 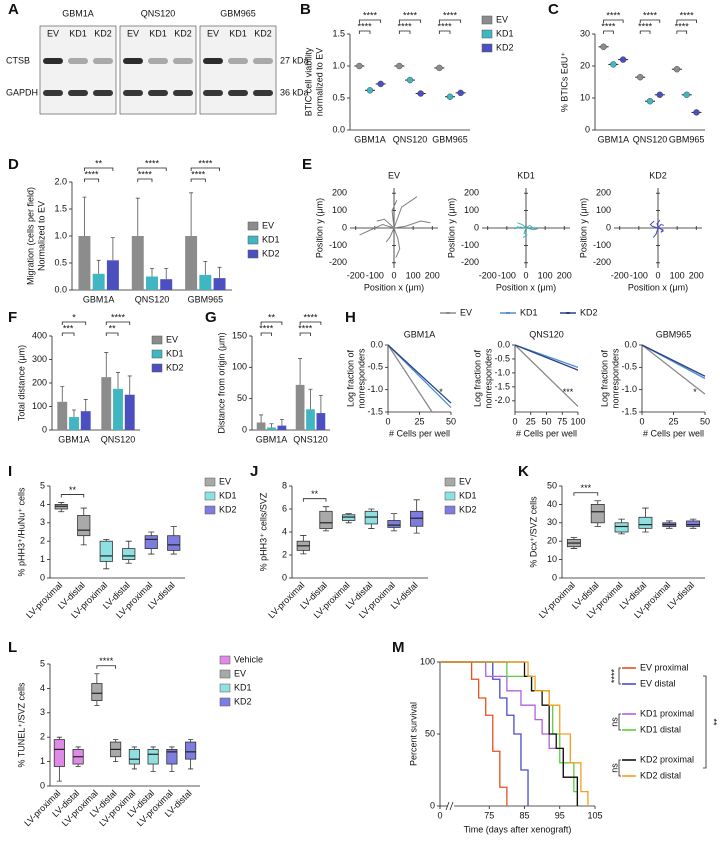 What do you see at coordinates (305, 9) in the screenshot?
I see `panel-letter: B` at bounding box center [305, 9].